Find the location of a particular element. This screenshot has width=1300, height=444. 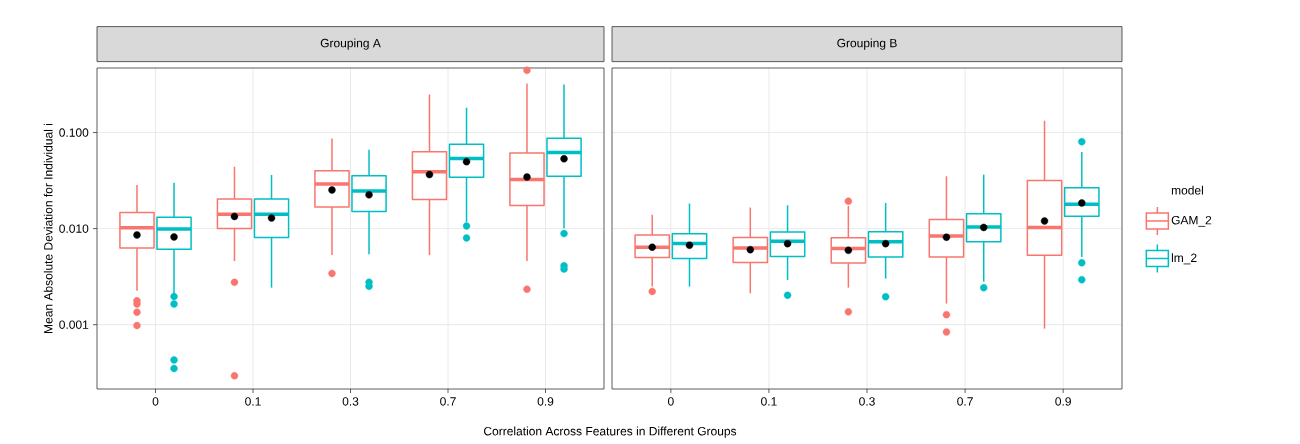

legend-label: GAM_2 is located at coordinates (1191, 221).